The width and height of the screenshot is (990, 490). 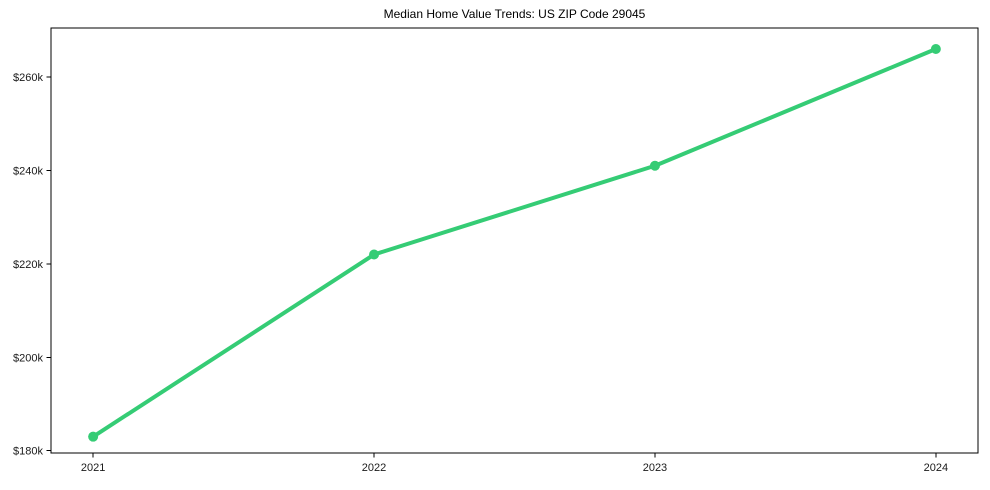 What do you see at coordinates (374, 254) in the screenshot?
I see `data-point-2022` at bounding box center [374, 254].